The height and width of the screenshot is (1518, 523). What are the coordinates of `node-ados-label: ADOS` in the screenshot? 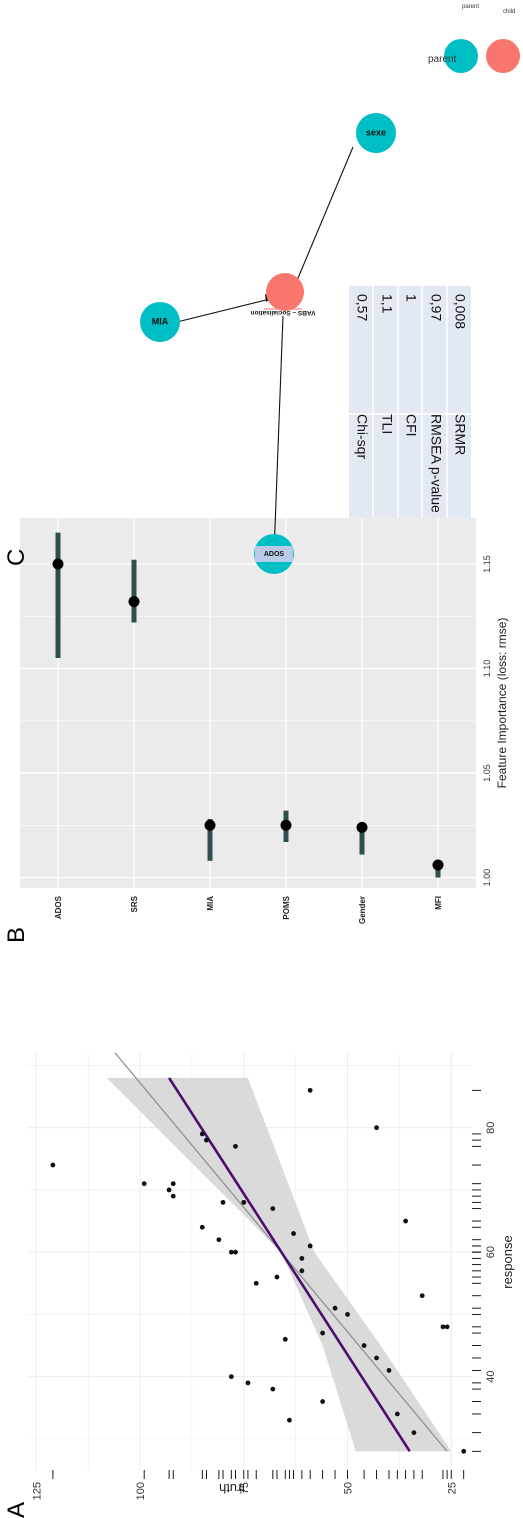 It's located at (274, 554).